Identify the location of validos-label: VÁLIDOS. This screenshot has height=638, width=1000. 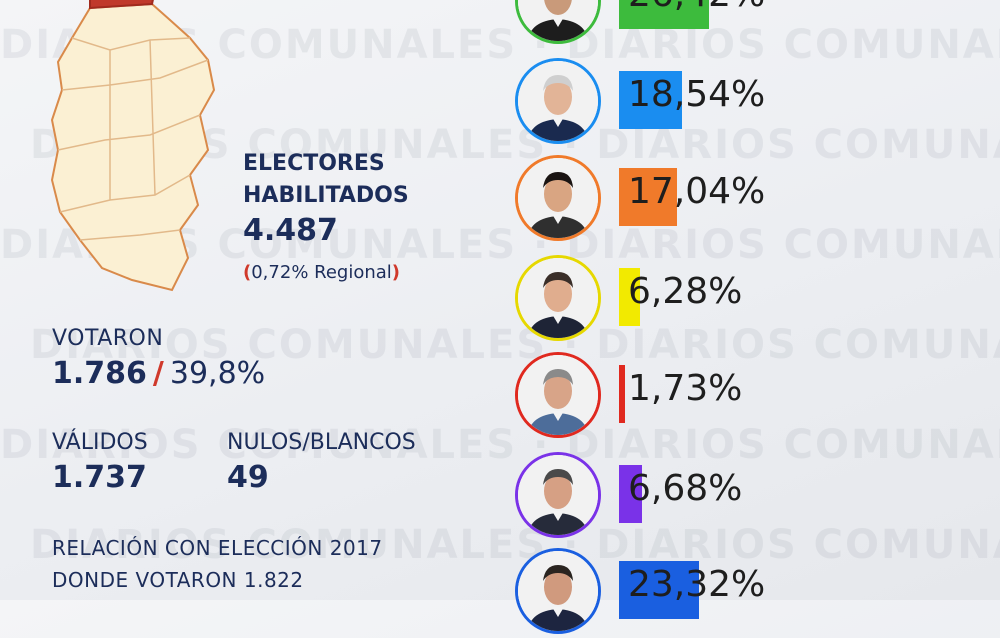
(100, 442).